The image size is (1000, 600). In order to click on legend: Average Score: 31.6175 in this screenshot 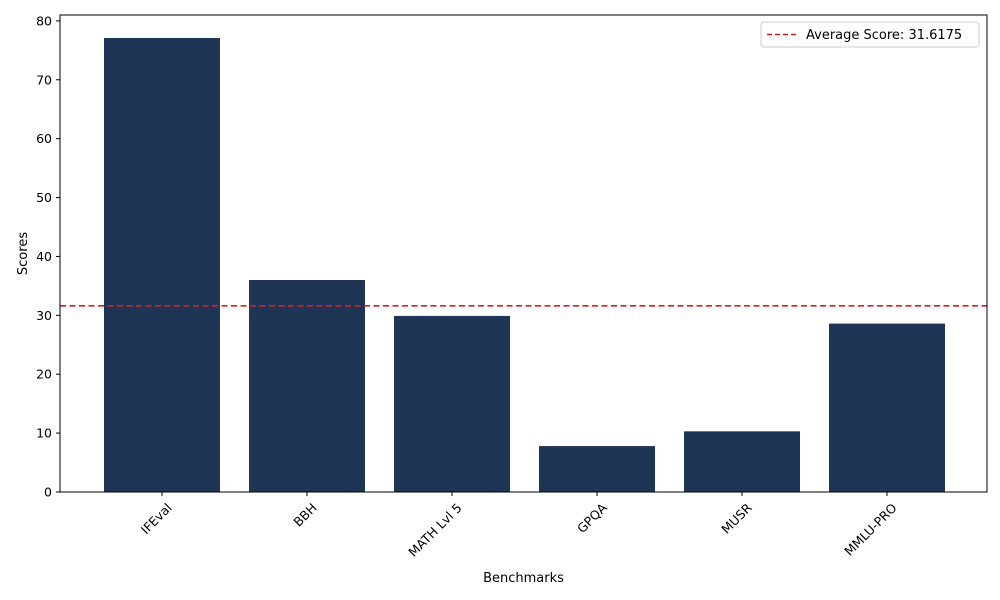, I will do `click(870, 34)`.